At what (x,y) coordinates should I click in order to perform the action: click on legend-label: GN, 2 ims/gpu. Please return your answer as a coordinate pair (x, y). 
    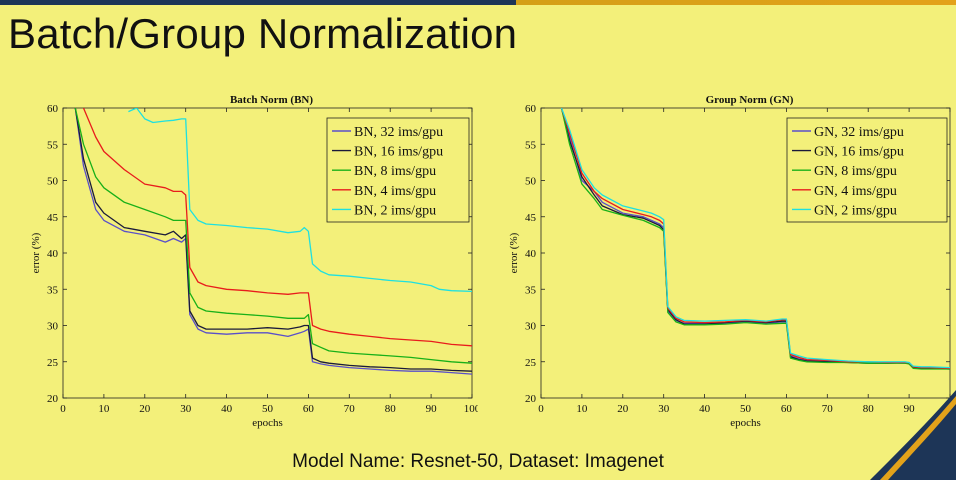
    Looking at the image, I should click on (855, 210).